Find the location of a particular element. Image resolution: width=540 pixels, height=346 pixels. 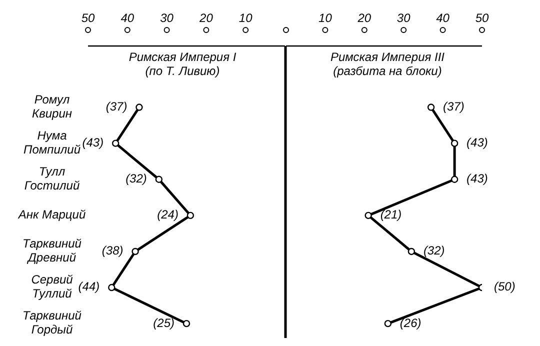

chart-title: Римская Империя III (разбита на блоки) is located at coordinates (387, 64).